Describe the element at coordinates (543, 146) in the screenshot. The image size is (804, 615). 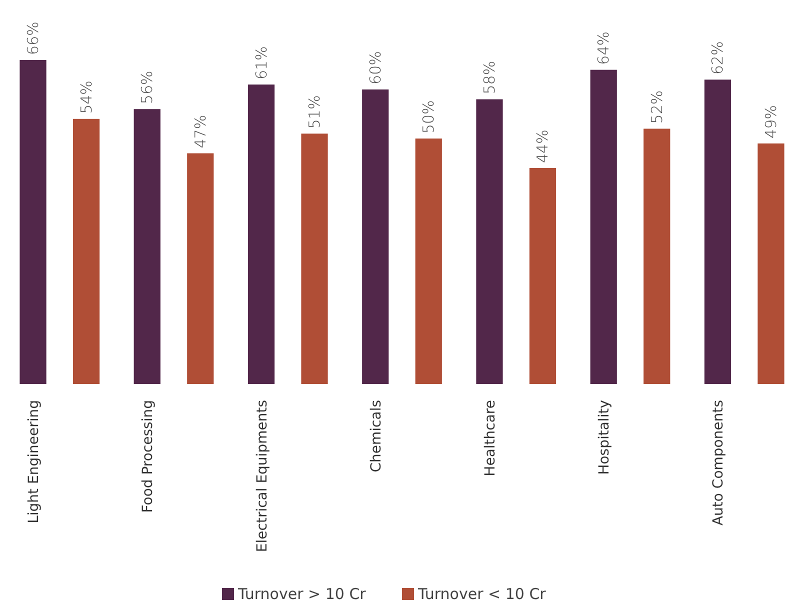
I see `data-label: 44%` at that location.